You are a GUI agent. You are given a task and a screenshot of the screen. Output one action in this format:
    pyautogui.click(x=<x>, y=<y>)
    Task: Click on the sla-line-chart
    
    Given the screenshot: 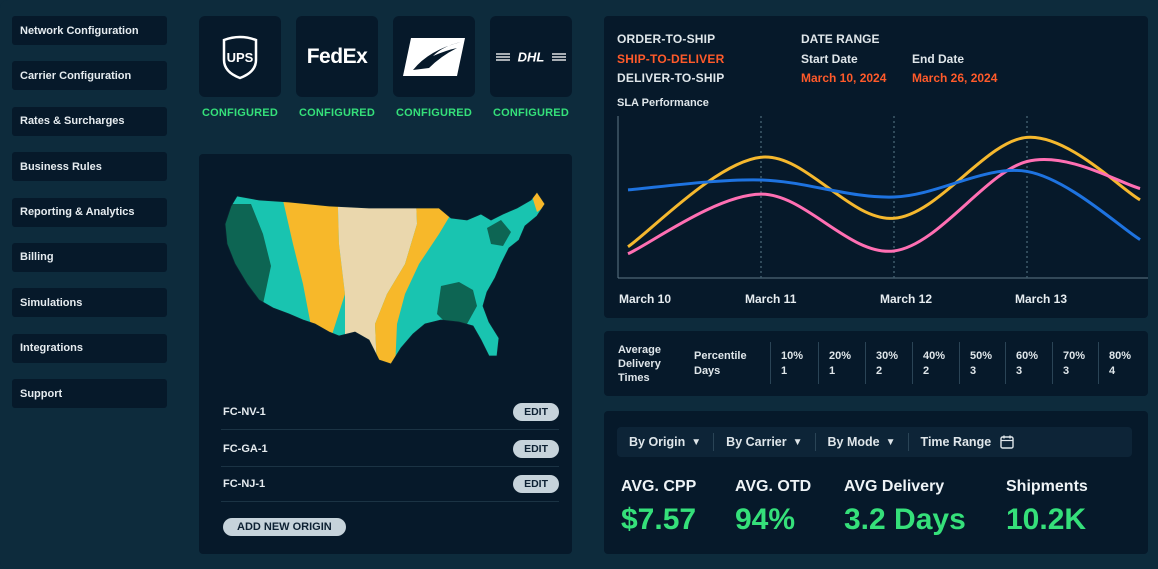 What is the action you would take?
    pyautogui.click(x=882, y=197)
    